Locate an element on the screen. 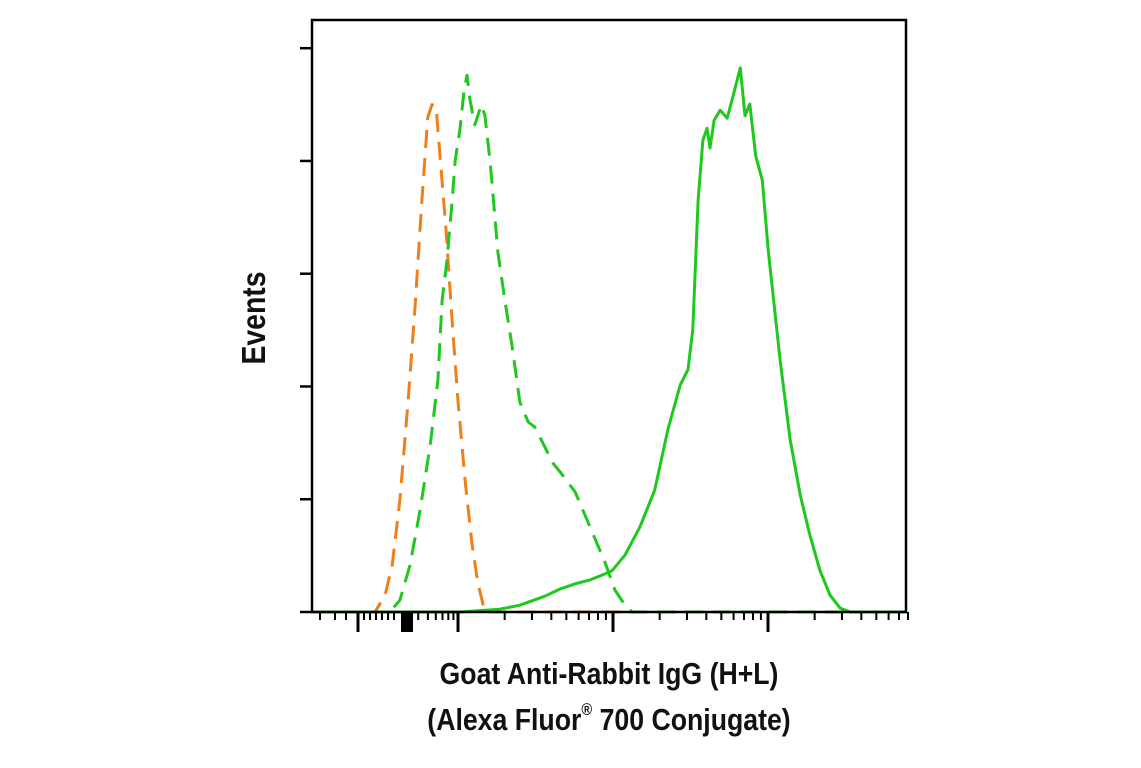 This screenshot has width=1141, height=768. x-tick-cluster is located at coordinates (407, 622).